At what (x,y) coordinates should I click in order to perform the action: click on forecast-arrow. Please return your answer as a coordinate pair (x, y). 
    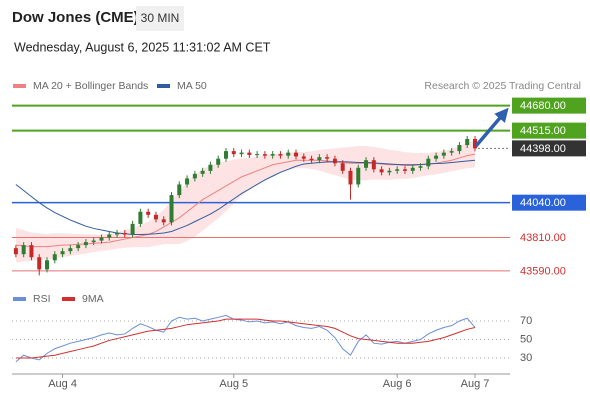
    Looking at the image, I should click on (491, 127).